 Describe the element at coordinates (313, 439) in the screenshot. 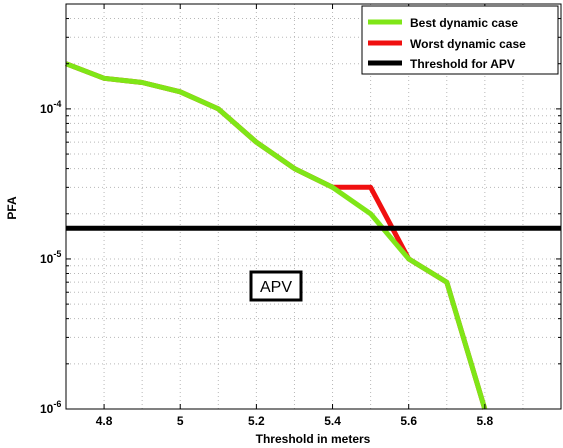

I see `x-axis-title: Threshold in meters` at that location.